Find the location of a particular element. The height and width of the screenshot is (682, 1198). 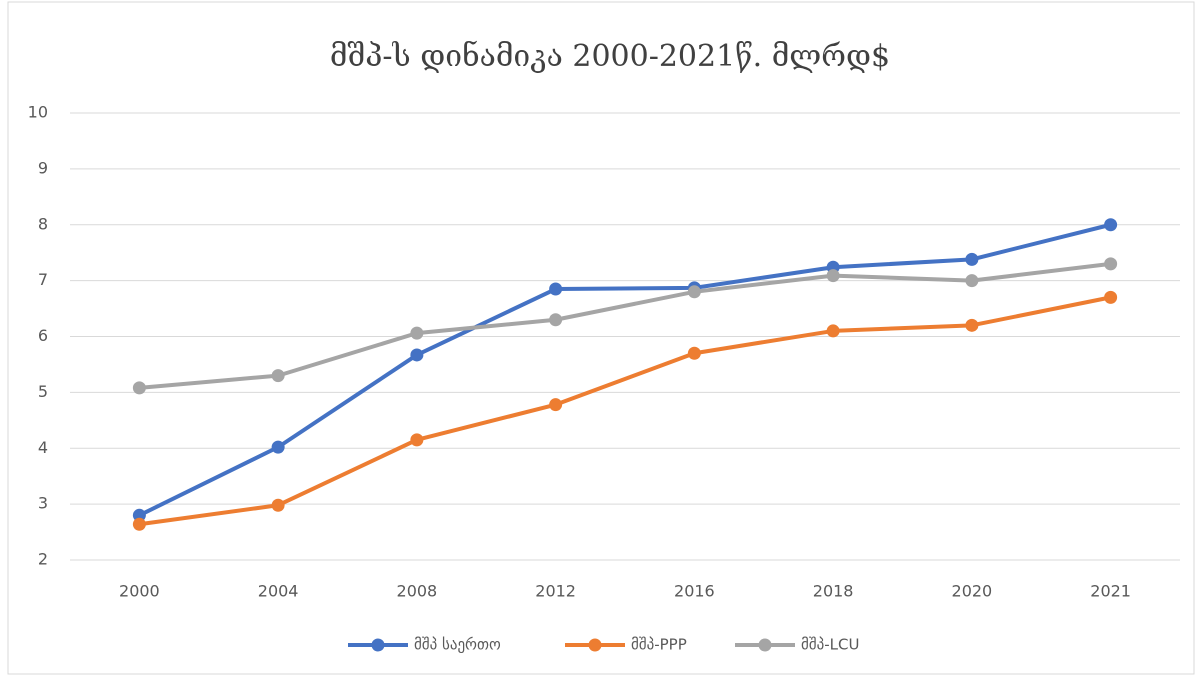

y-tick-label: 5 is located at coordinates (43, 391).